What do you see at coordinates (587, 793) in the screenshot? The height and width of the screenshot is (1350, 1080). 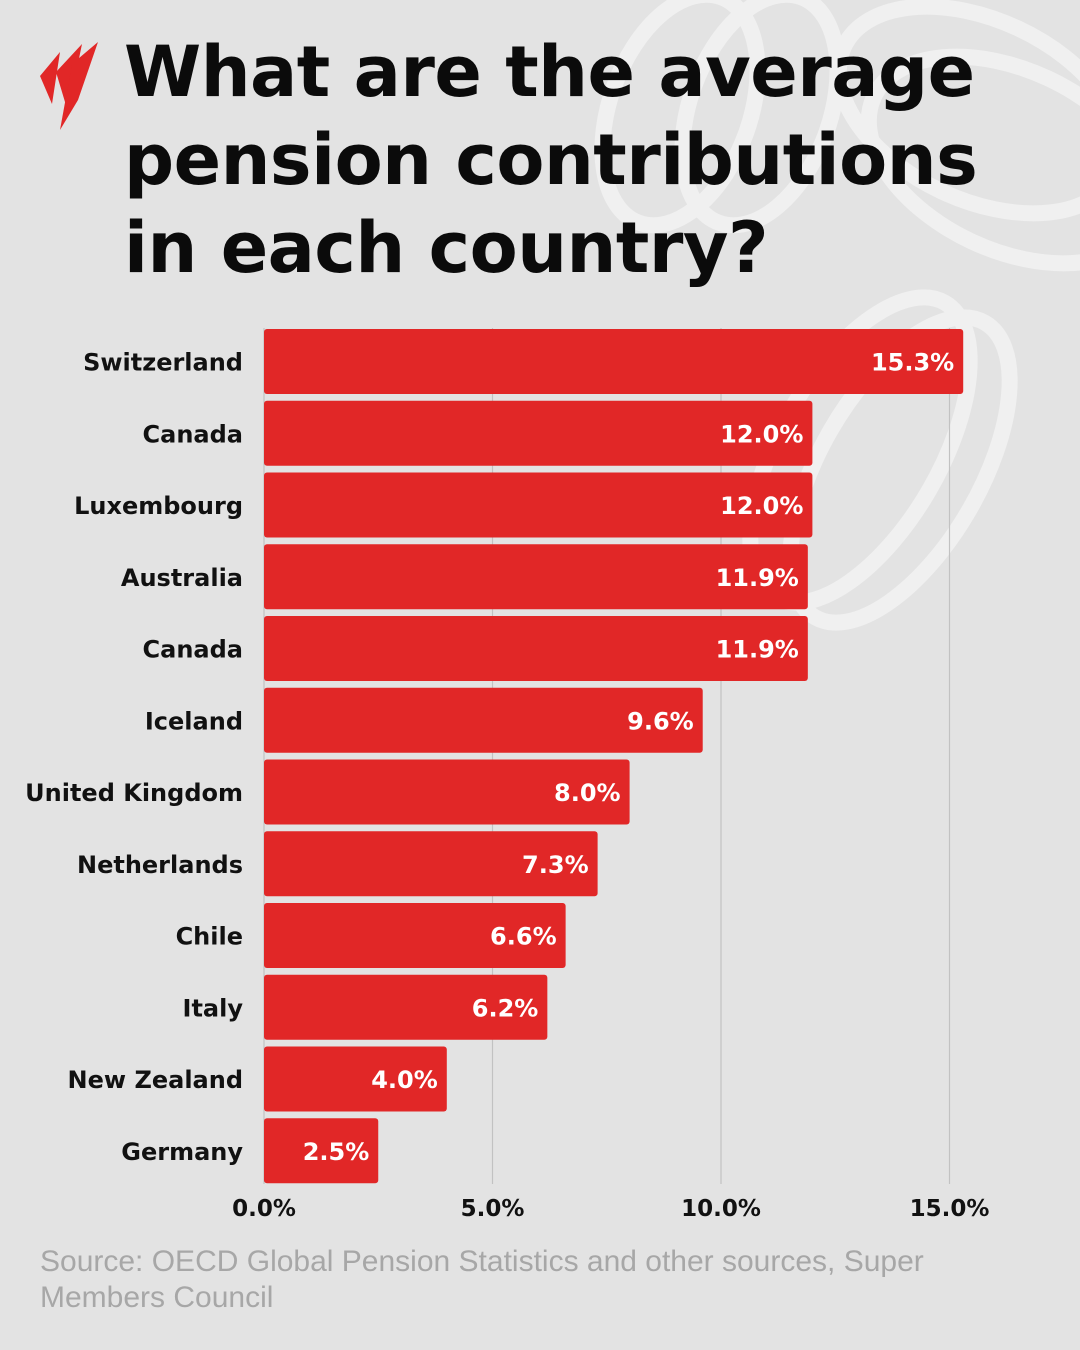 I see `data-label: 8.0%` at bounding box center [587, 793].